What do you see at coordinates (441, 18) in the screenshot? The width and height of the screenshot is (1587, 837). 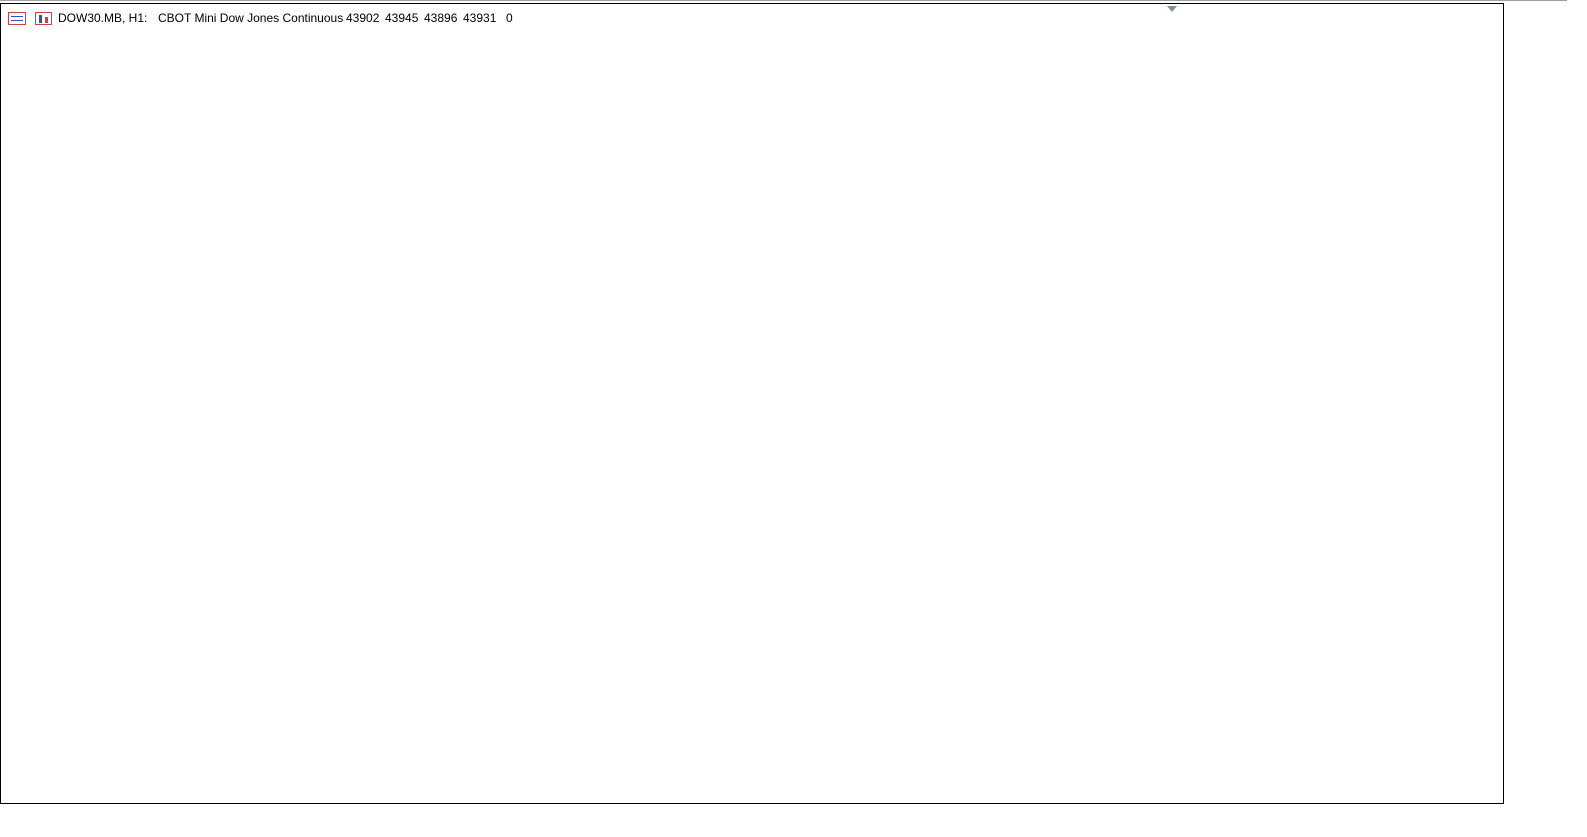 I see `header-low: 43896` at bounding box center [441, 18].